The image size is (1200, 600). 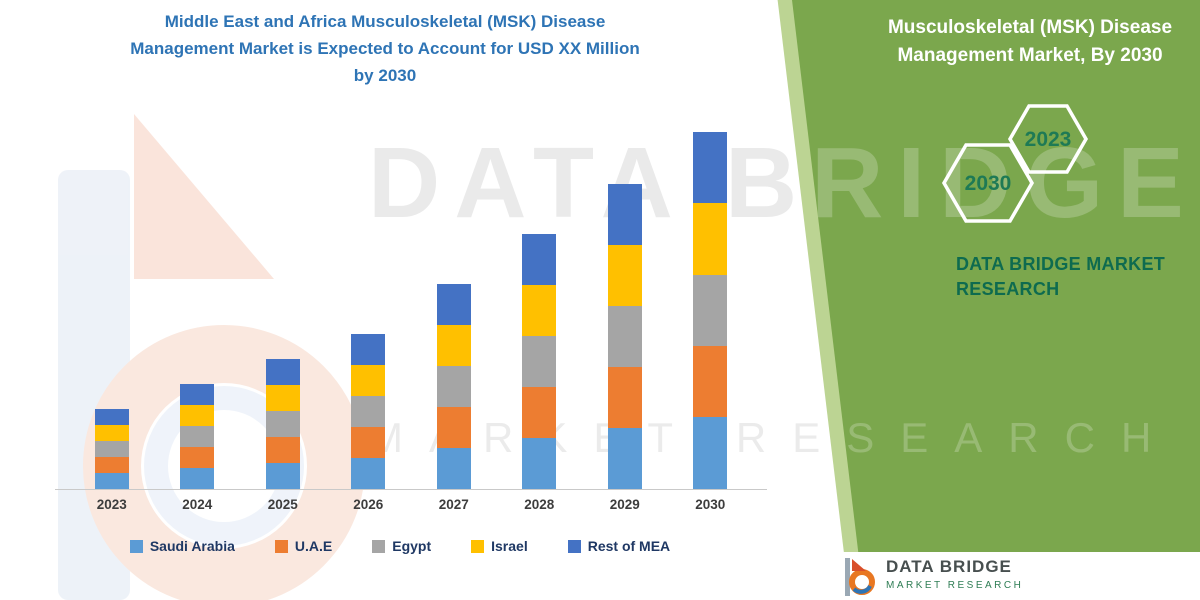 What do you see at coordinates (949, 566) in the screenshot?
I see `footer-brand: DATA BRIDGE` at bounding box center [949, 566].